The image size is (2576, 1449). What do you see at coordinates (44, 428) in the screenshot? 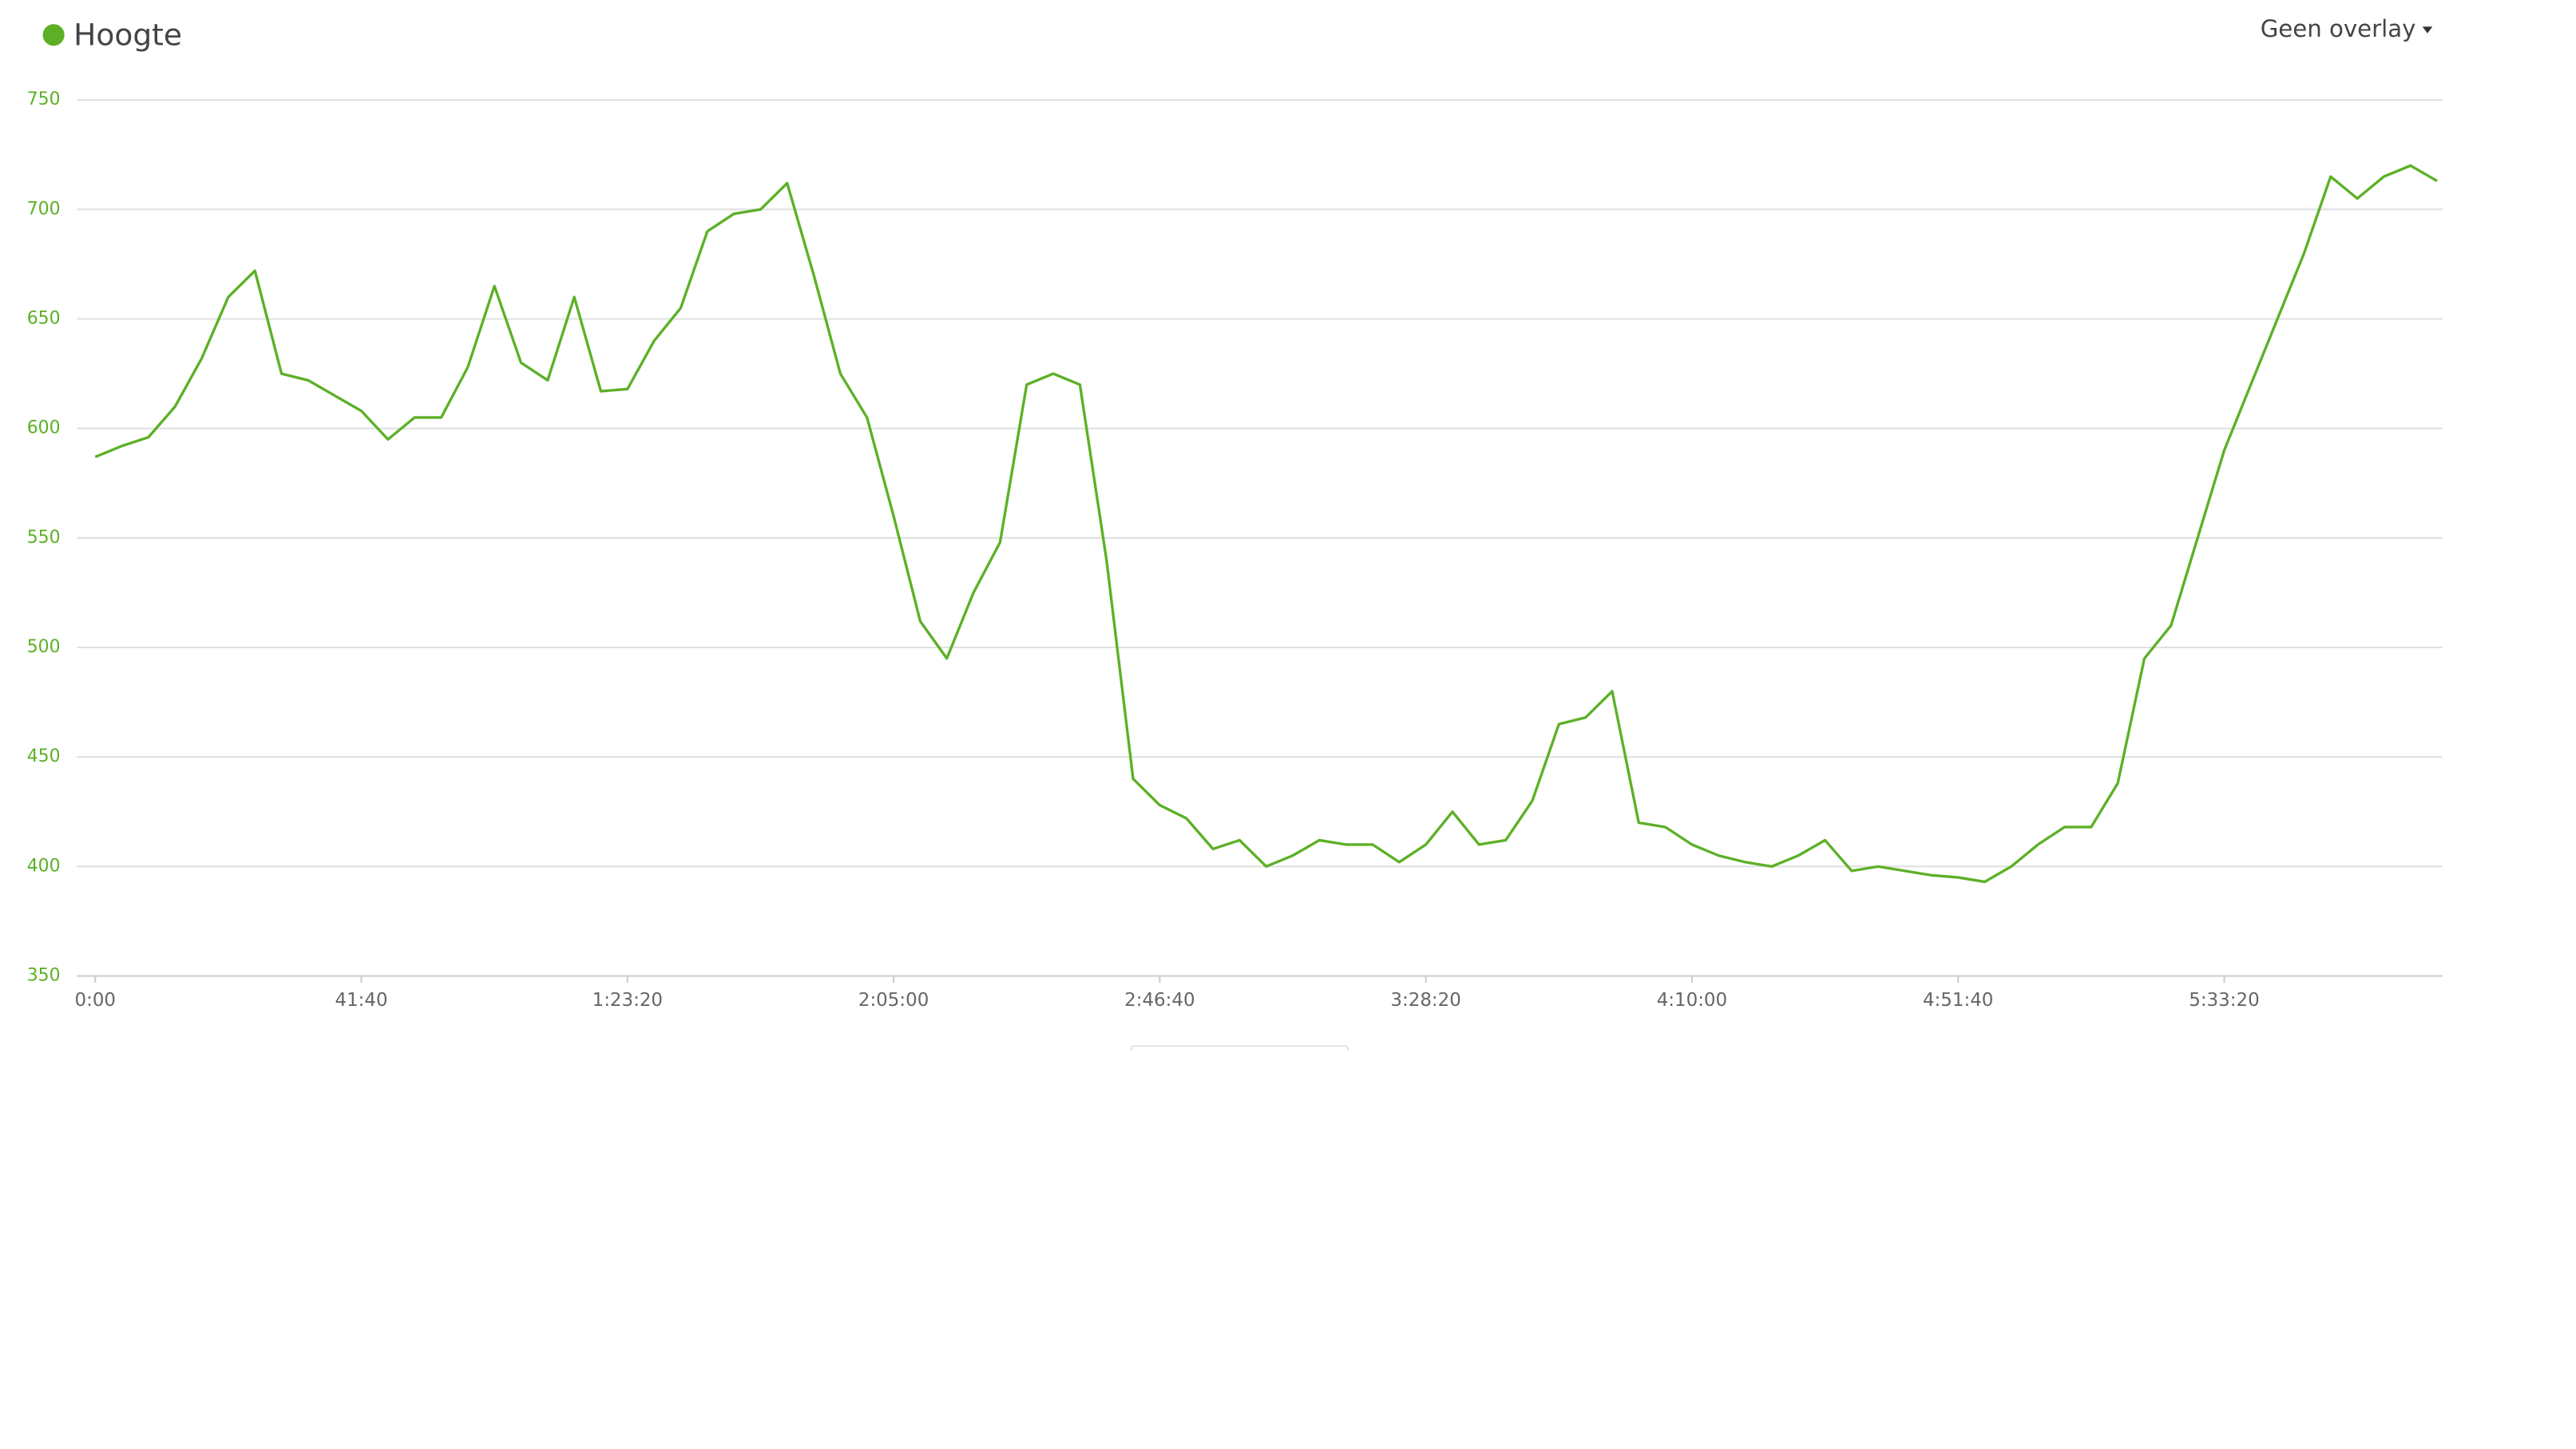
I see `y-tick-label: 600` at bounding box center [44, 428].